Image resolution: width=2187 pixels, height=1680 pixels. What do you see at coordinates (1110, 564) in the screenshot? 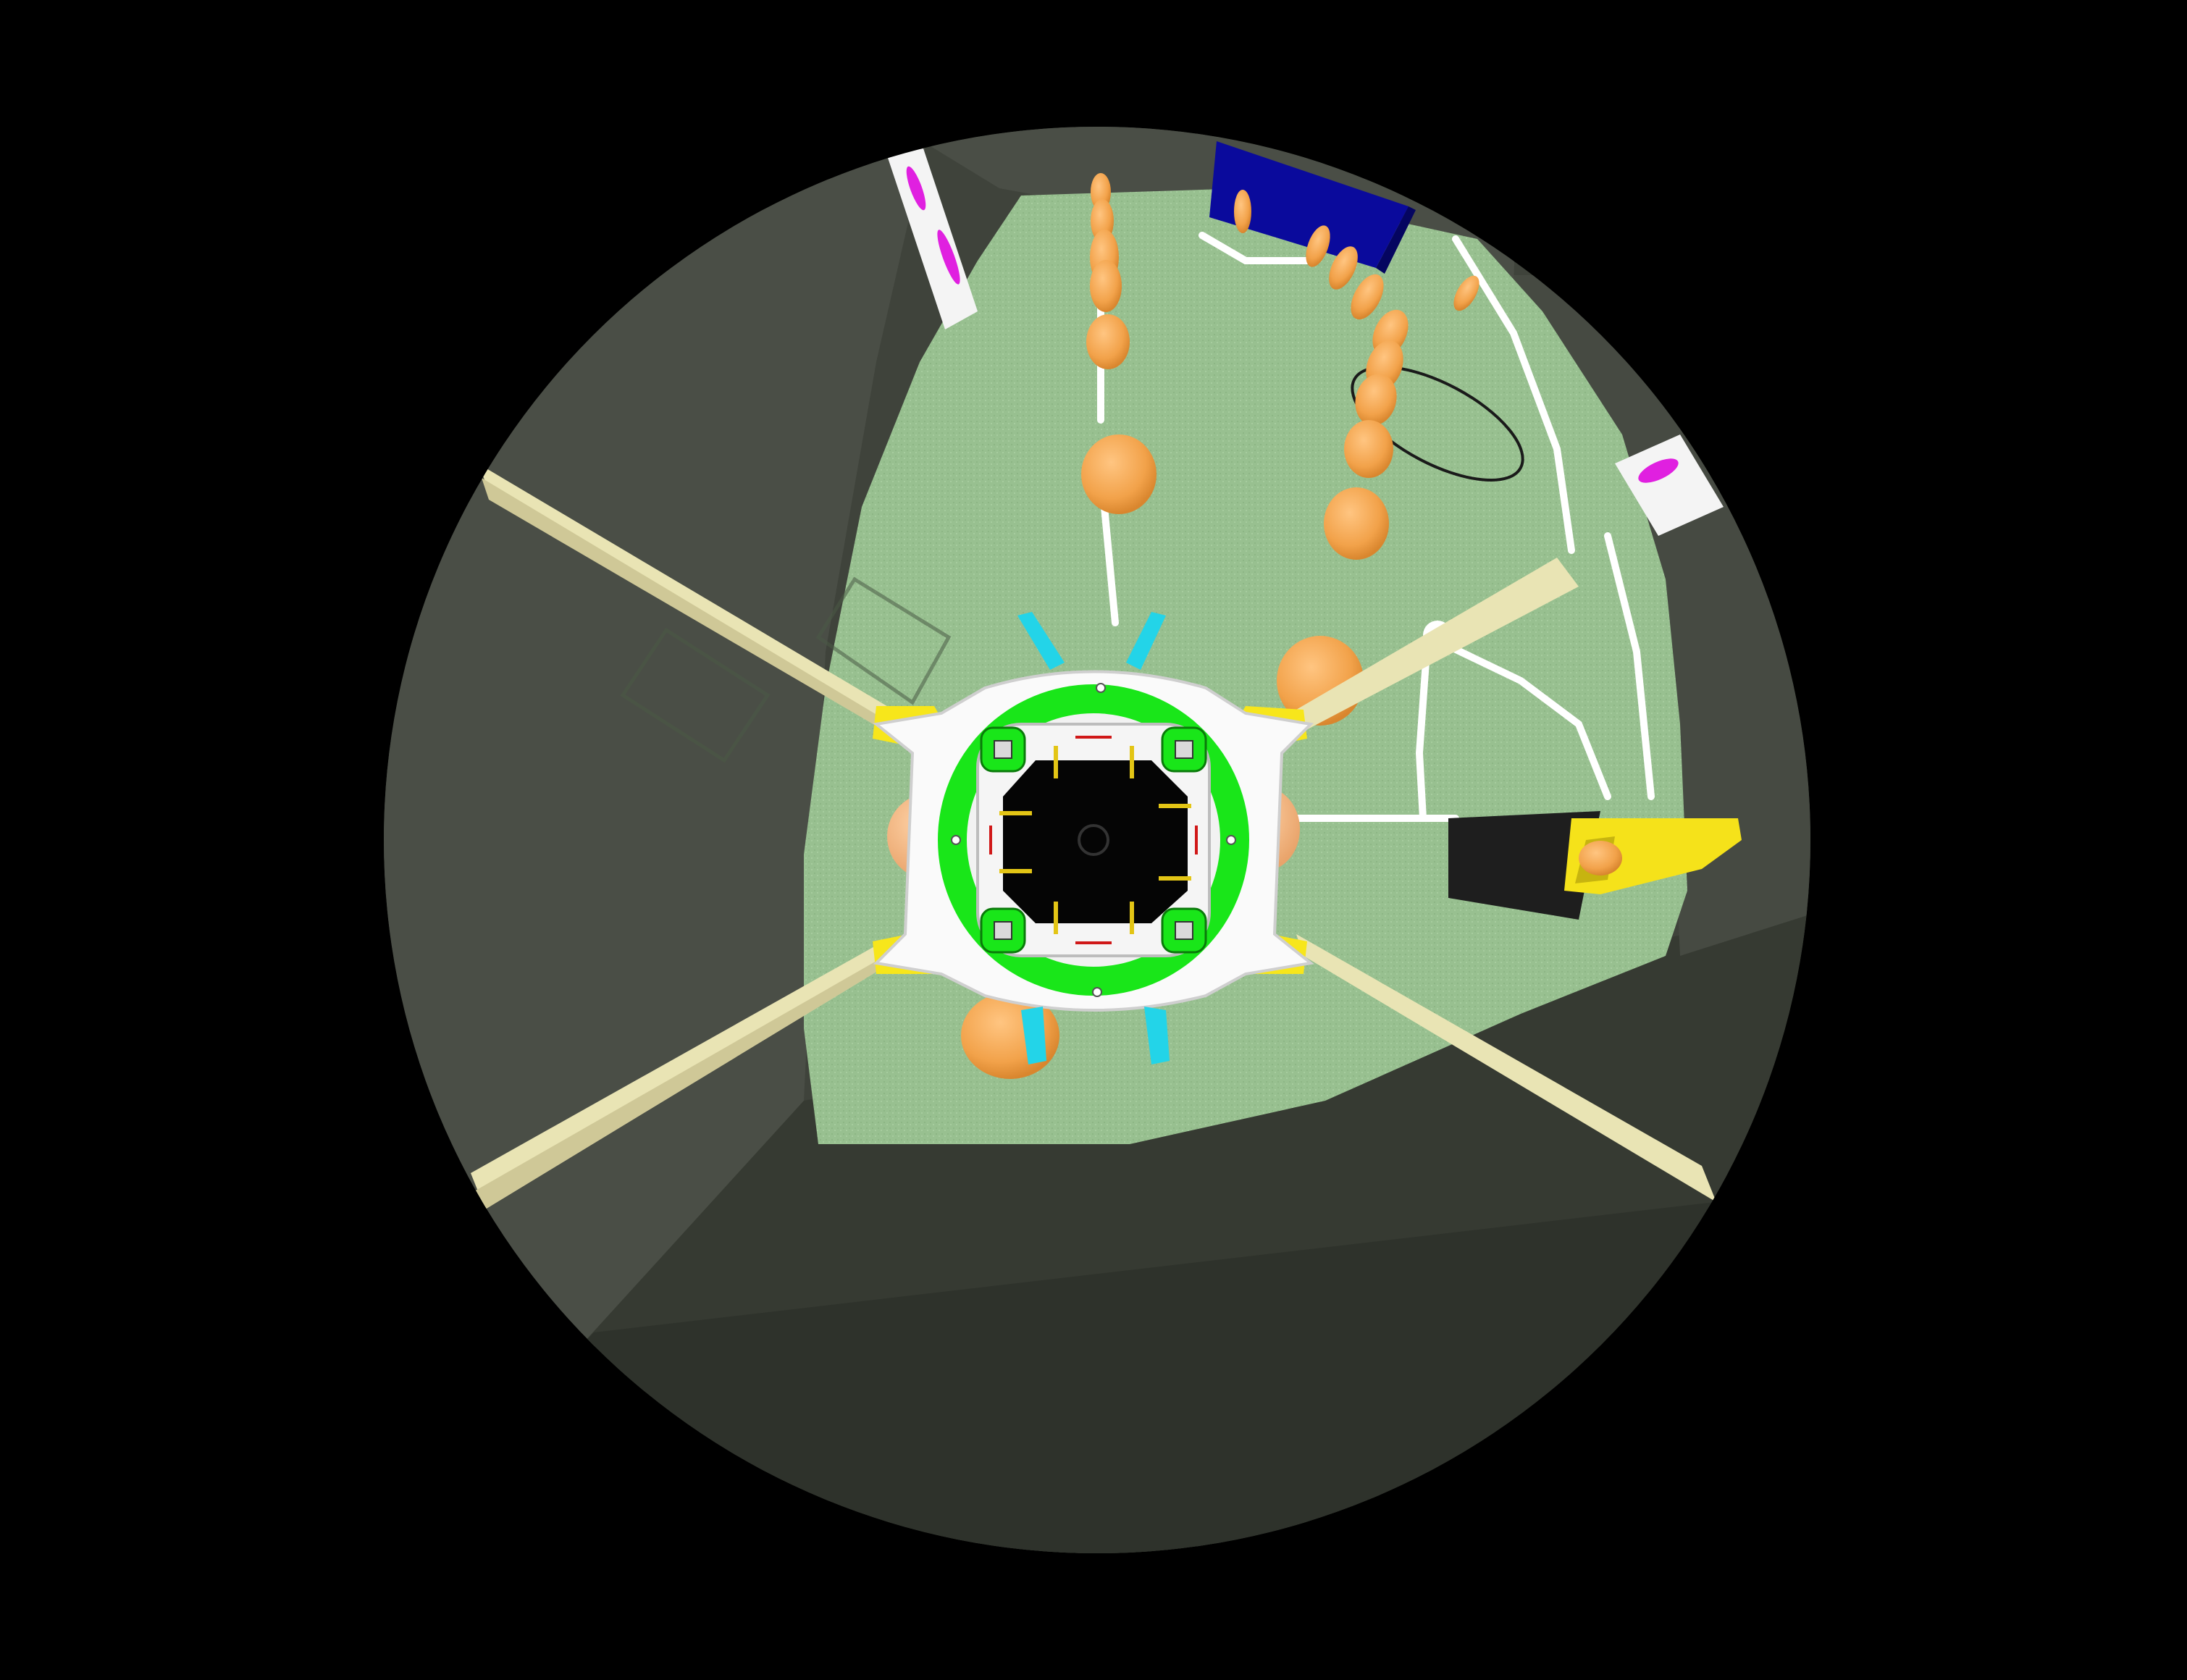
I see `center-line-lower` at bounding box center [1110, 564].